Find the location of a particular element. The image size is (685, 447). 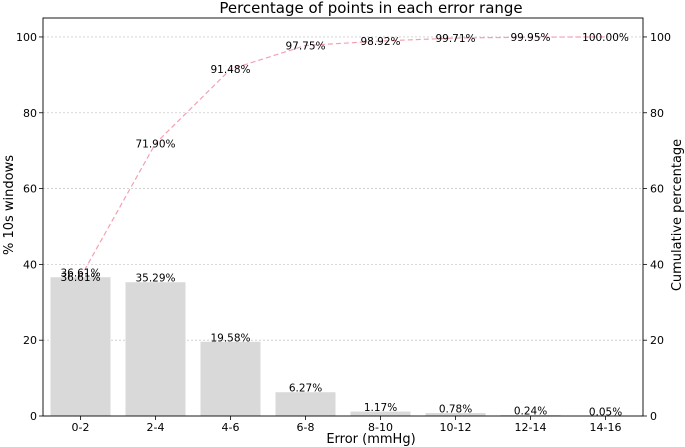

cumulative-value-label: 36.61% is located at coordinates (80, 278).